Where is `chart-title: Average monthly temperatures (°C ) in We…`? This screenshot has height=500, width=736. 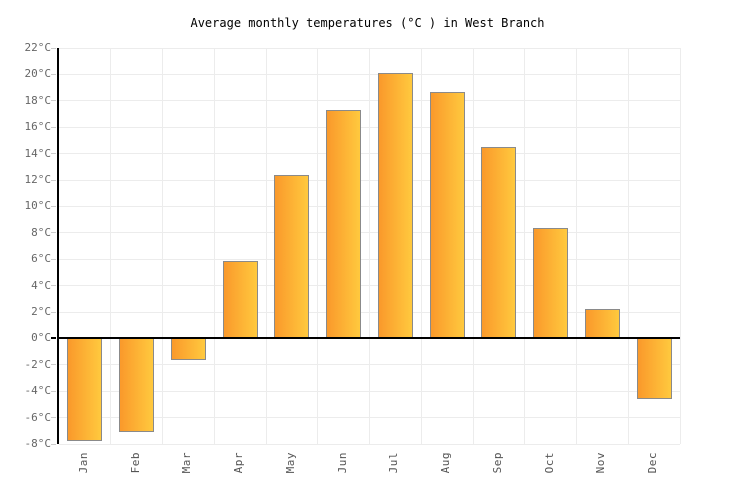
chart-title: Average monthly temperatures (°C ) in We… is located at coordinates (367, 23).